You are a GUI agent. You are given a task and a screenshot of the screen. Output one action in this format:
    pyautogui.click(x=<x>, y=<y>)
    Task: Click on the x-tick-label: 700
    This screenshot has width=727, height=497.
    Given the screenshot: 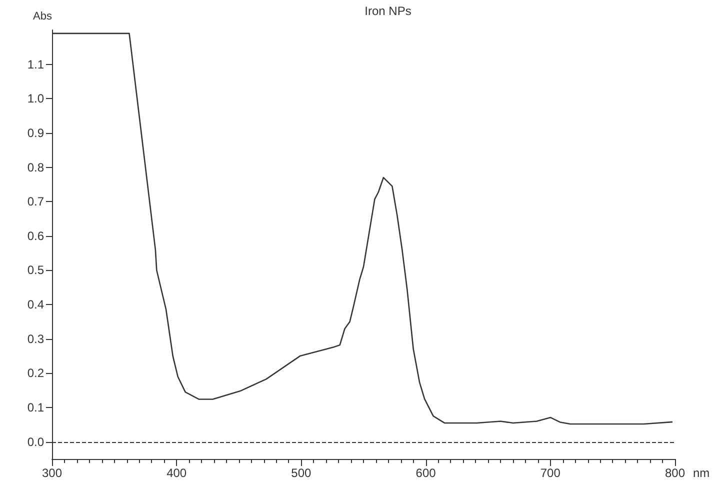 What is the action you would take?
    pyautogui.click(x=550, y=473)
    